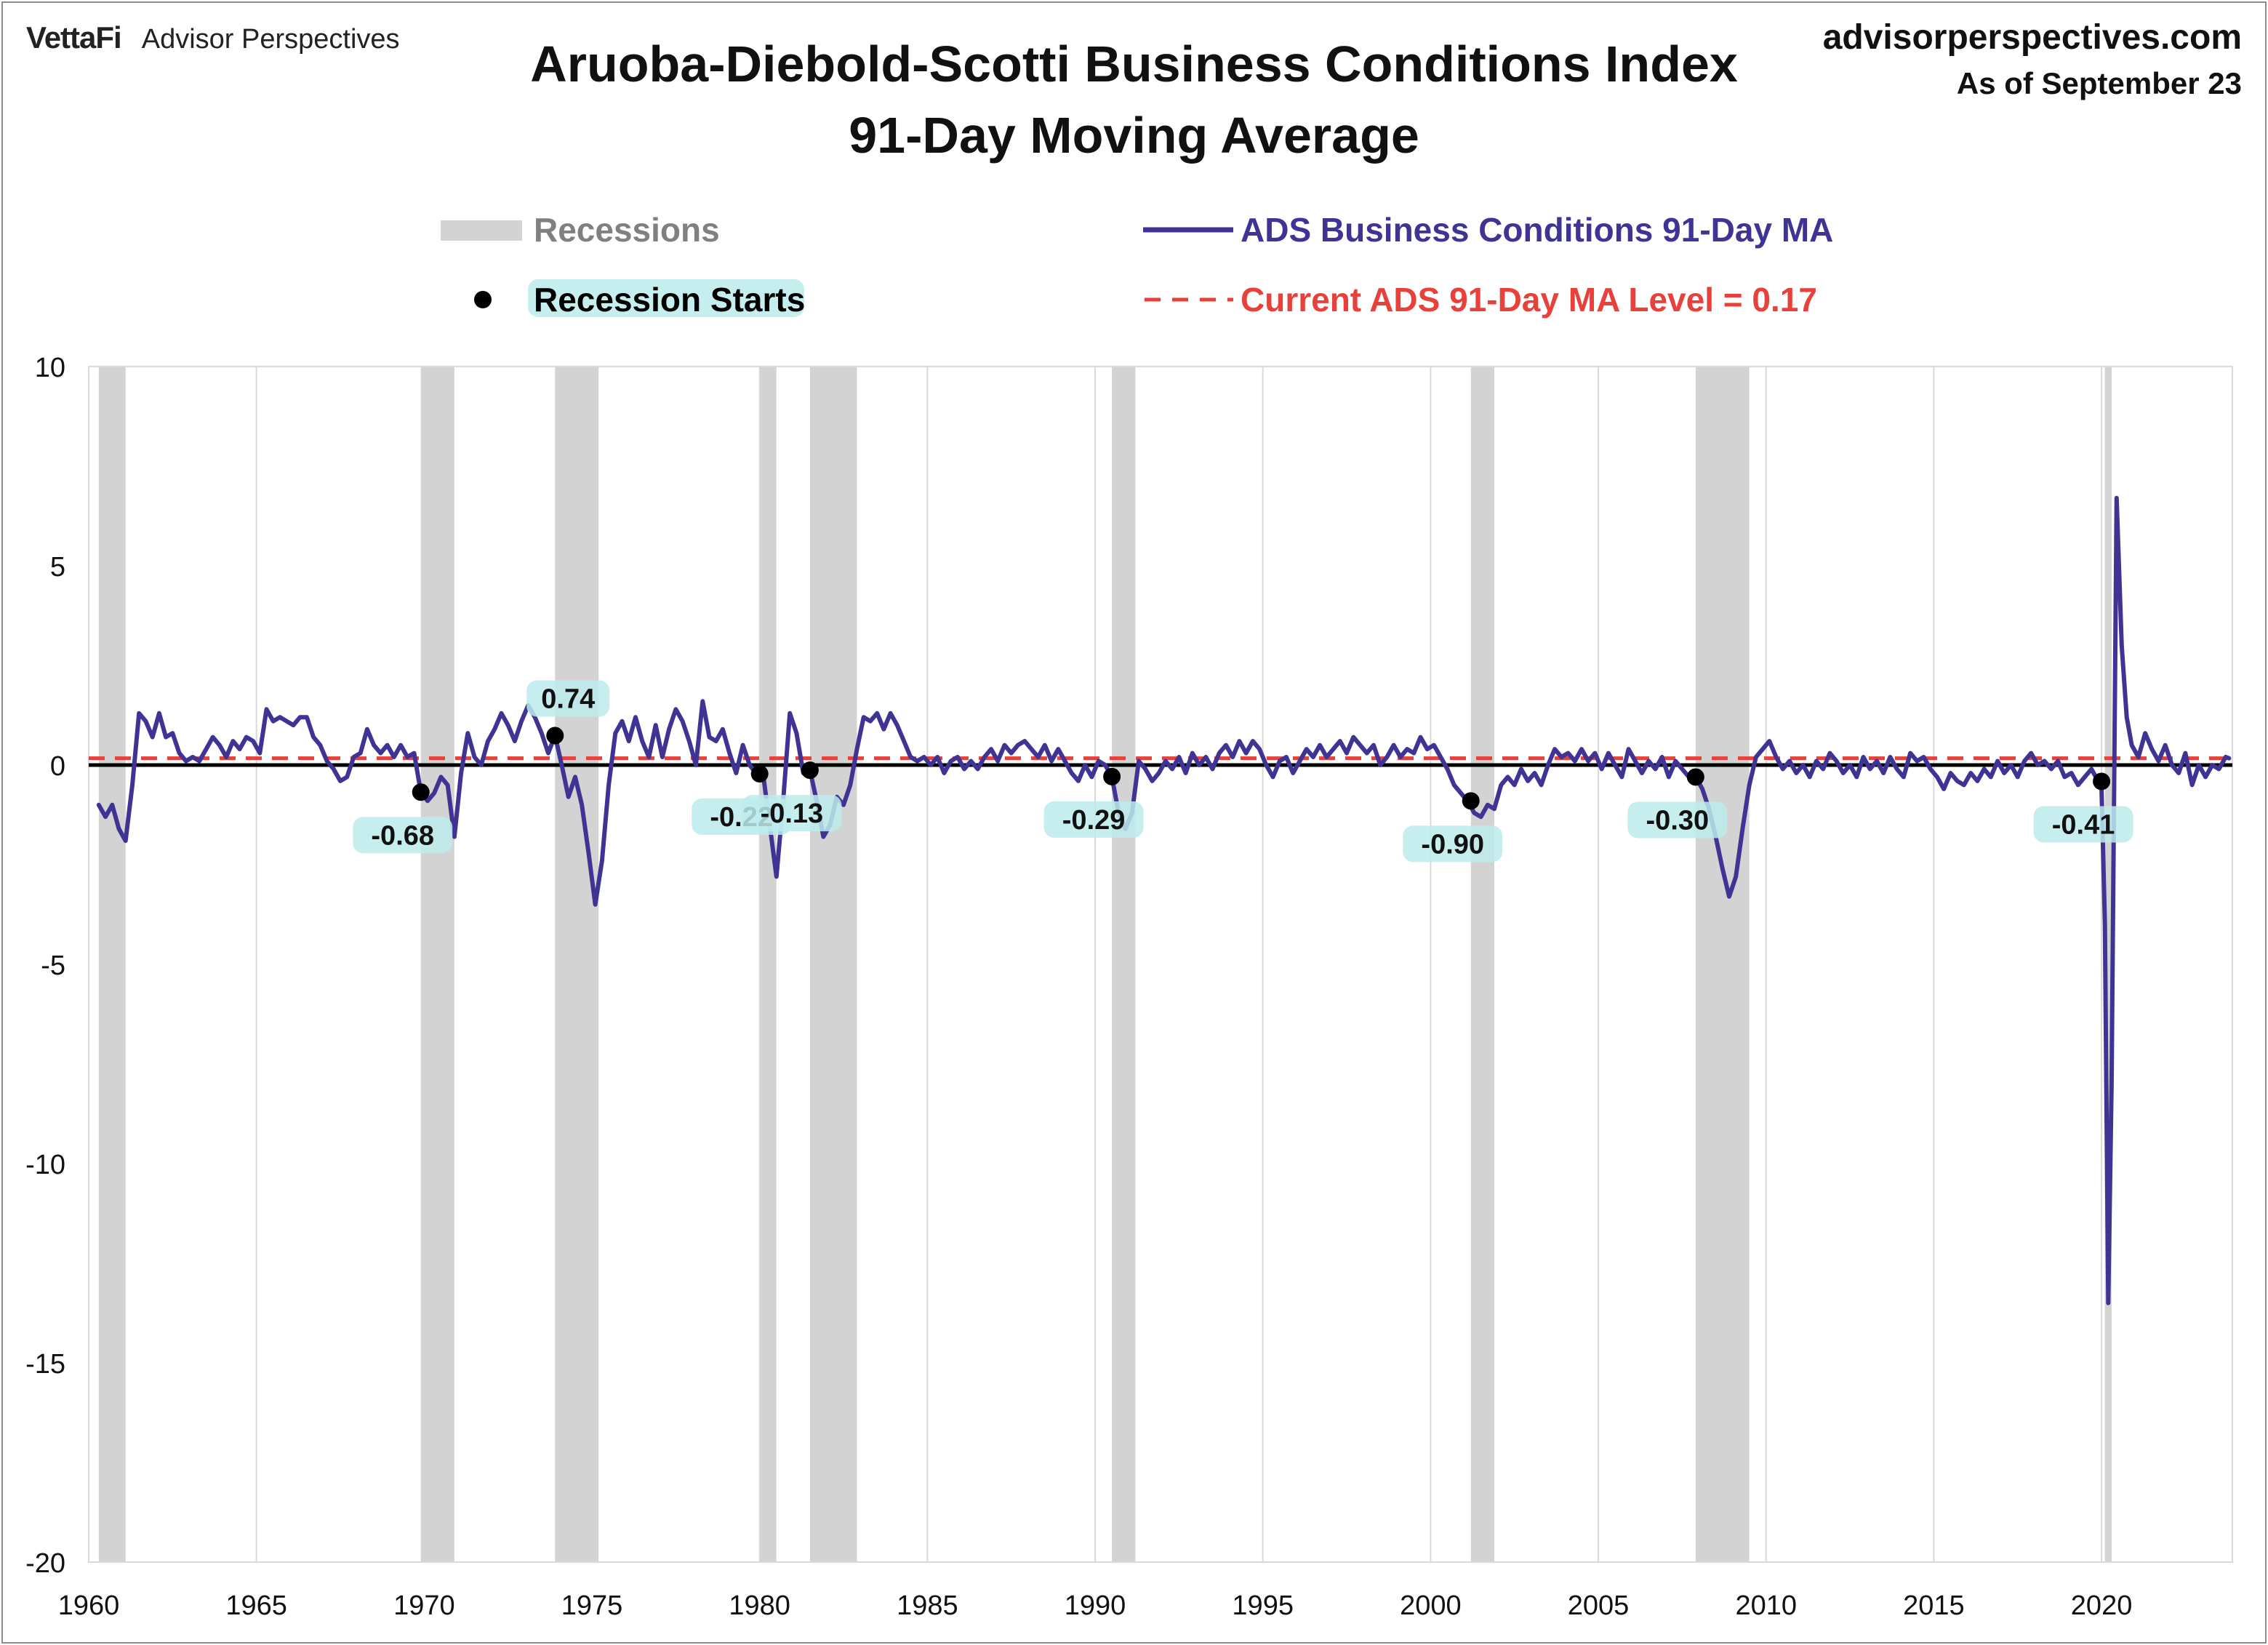 The height and width of the screenshot is (1645, 2268). What do you see at coordinates (57, 567) in the screenshot?
I see `y-tick-5: 5` at bounding box center [57, 567].